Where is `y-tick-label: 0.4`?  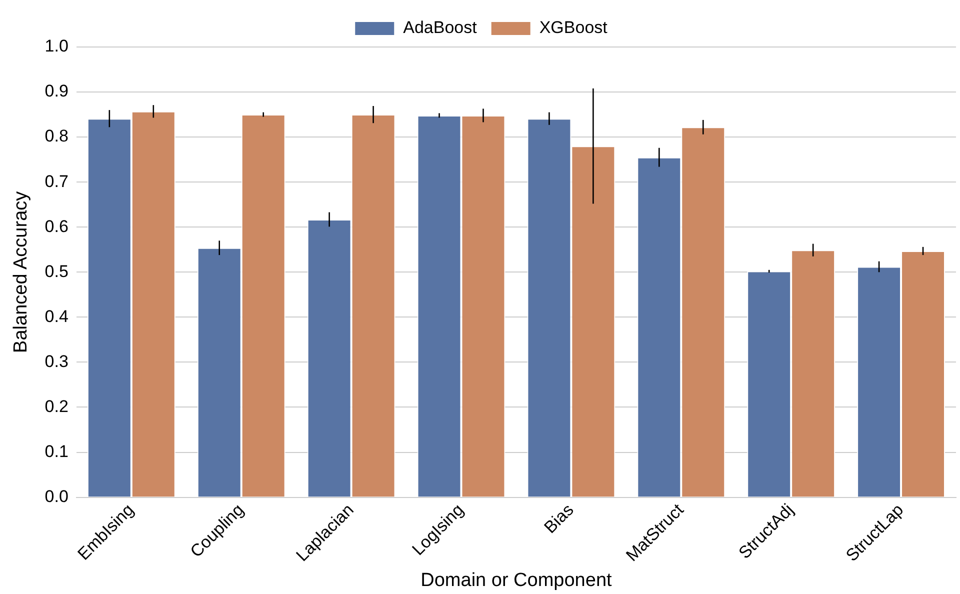
y-tick-label: 0.4 is located at coordinates (56, 316).